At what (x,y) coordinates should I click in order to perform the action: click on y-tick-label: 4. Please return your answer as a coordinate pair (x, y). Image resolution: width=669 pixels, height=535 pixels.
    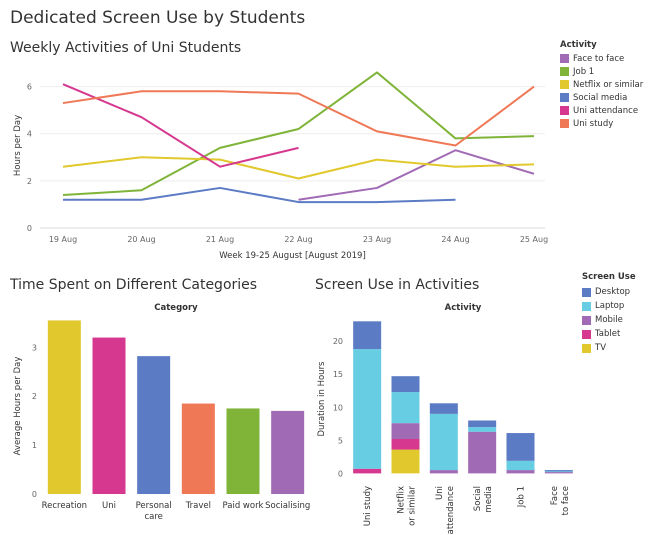
    Looking at the image, I should click on (29, 134).